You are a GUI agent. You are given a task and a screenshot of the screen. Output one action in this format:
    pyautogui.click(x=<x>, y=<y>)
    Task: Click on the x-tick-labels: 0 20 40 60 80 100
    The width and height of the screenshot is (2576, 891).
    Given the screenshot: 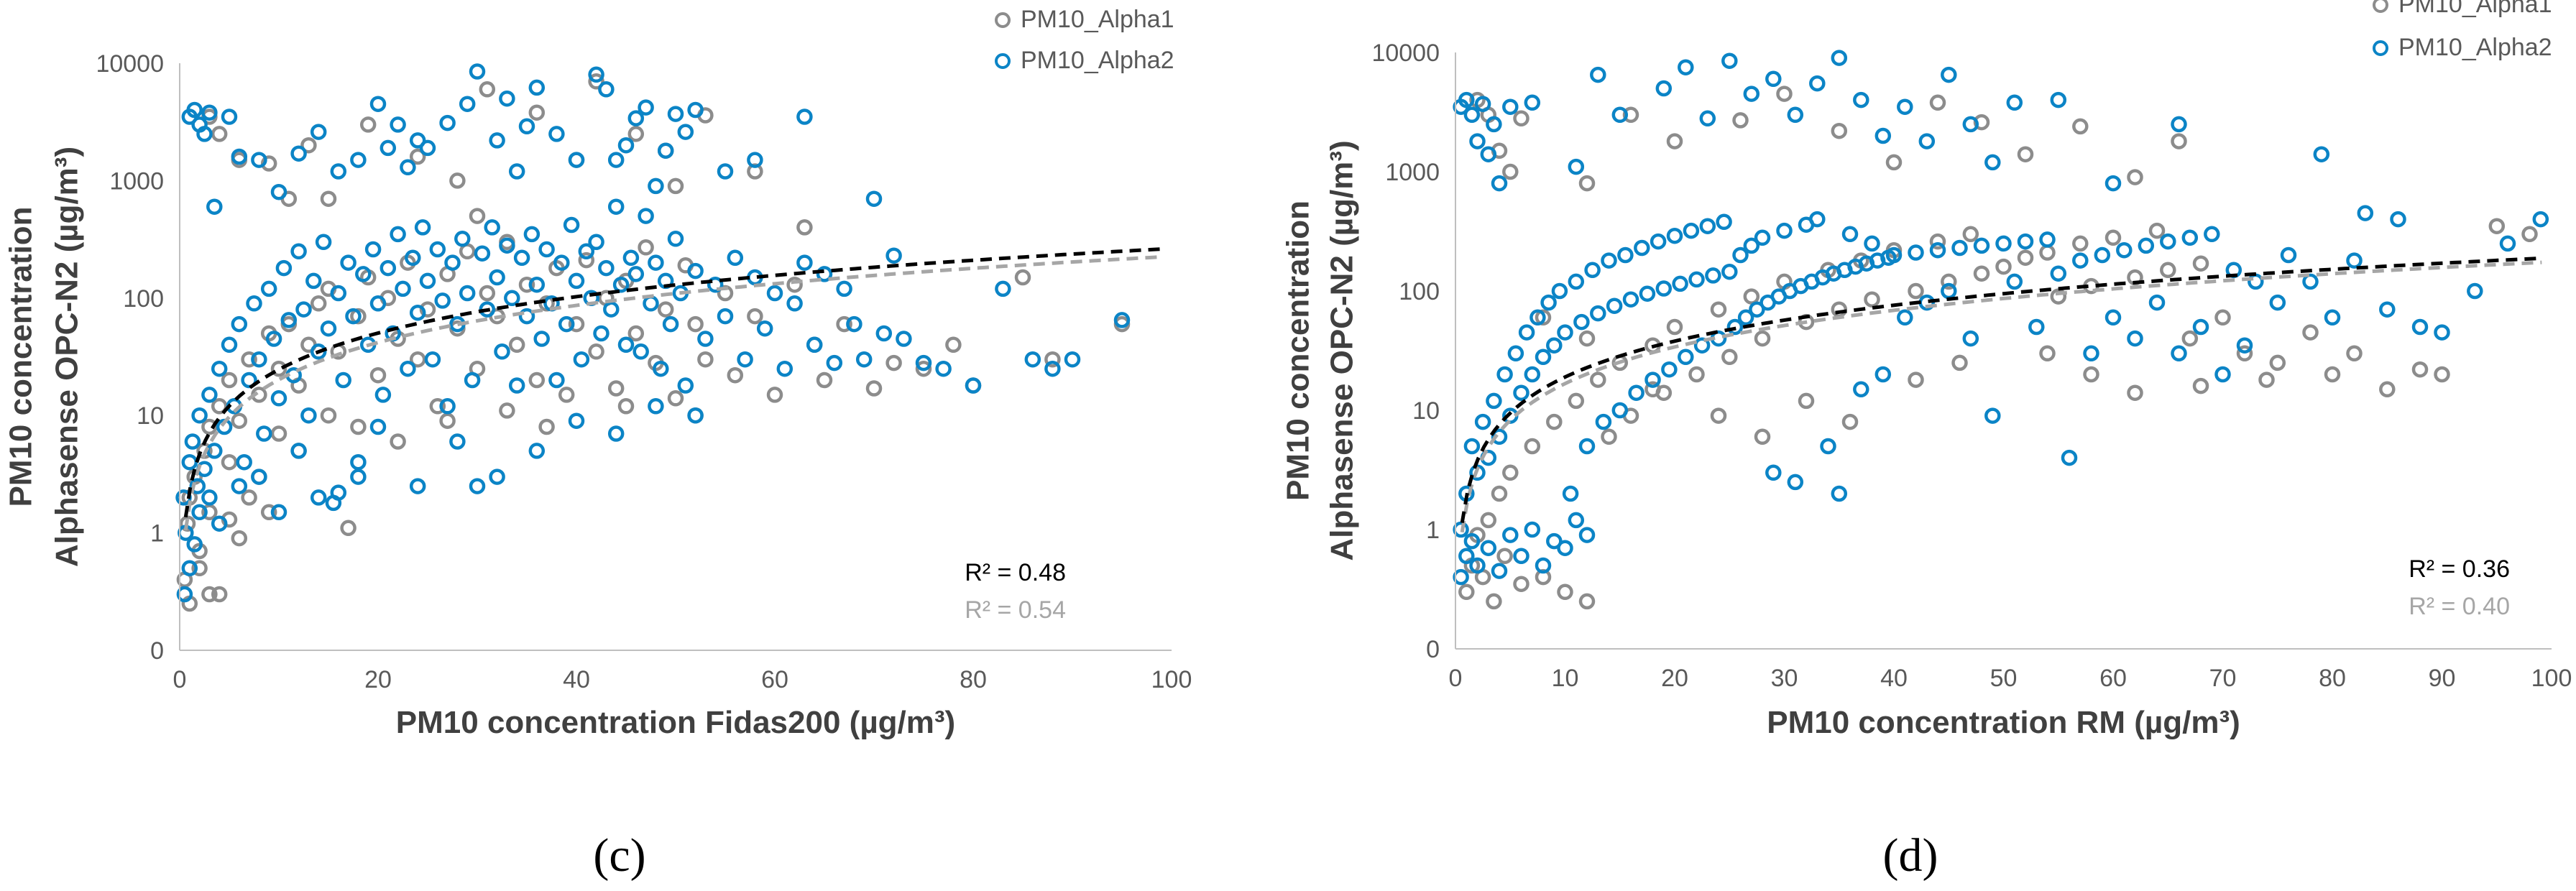 What is the action you would take?
    pyautogui.click(x=682, y=679)
    